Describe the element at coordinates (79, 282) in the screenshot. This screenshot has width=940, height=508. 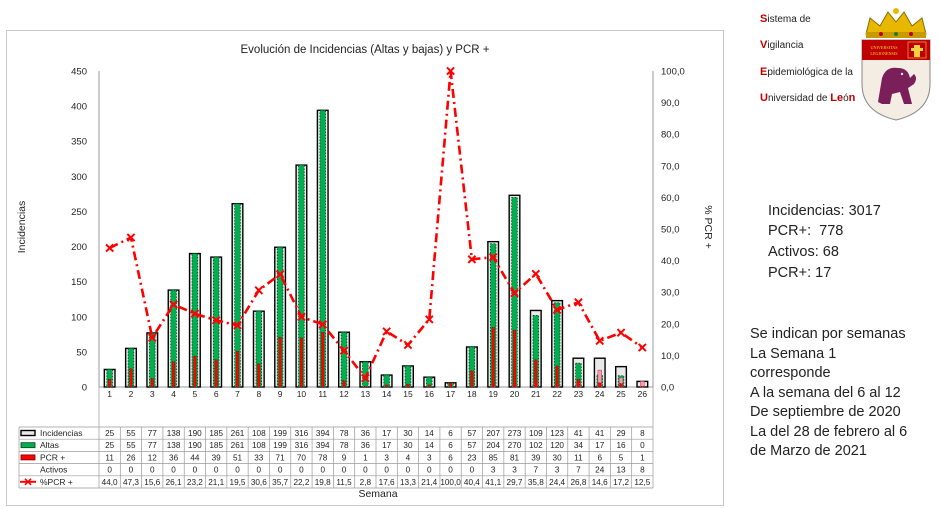
I see `y-tick-label: 150` at that location.